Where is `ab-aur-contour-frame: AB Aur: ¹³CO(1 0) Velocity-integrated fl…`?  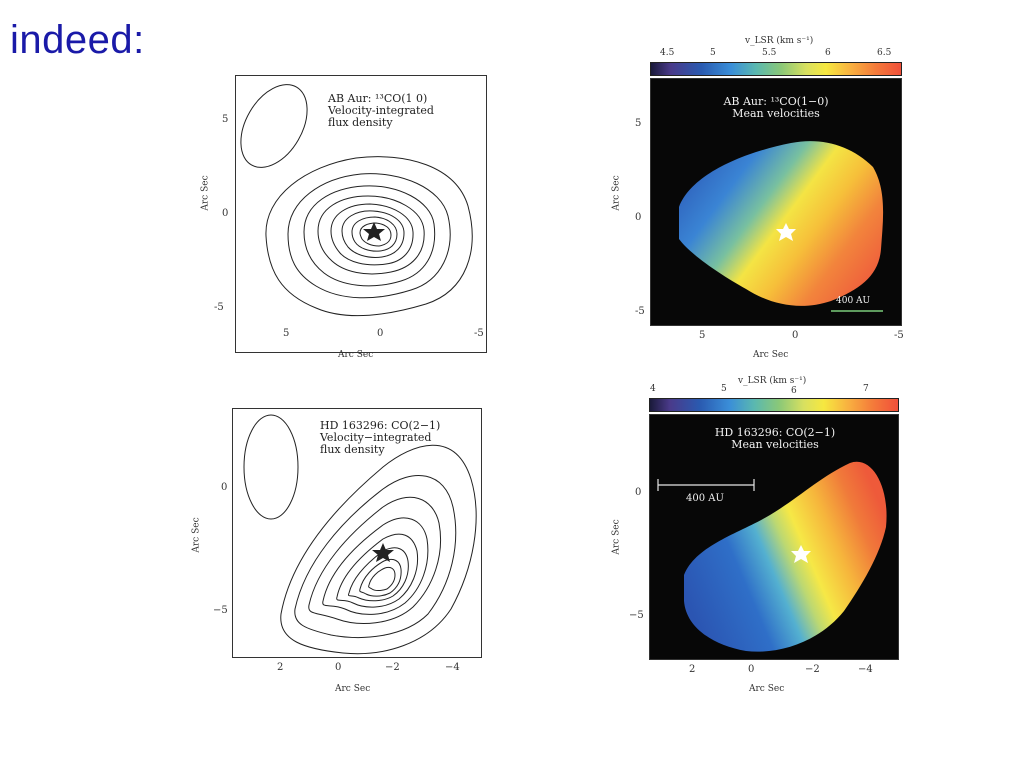 ab-aur-contour-frame: AB Aur: ¹³CO(1 0) Velocity-integrated fl… is located at coordinates (361, 214).